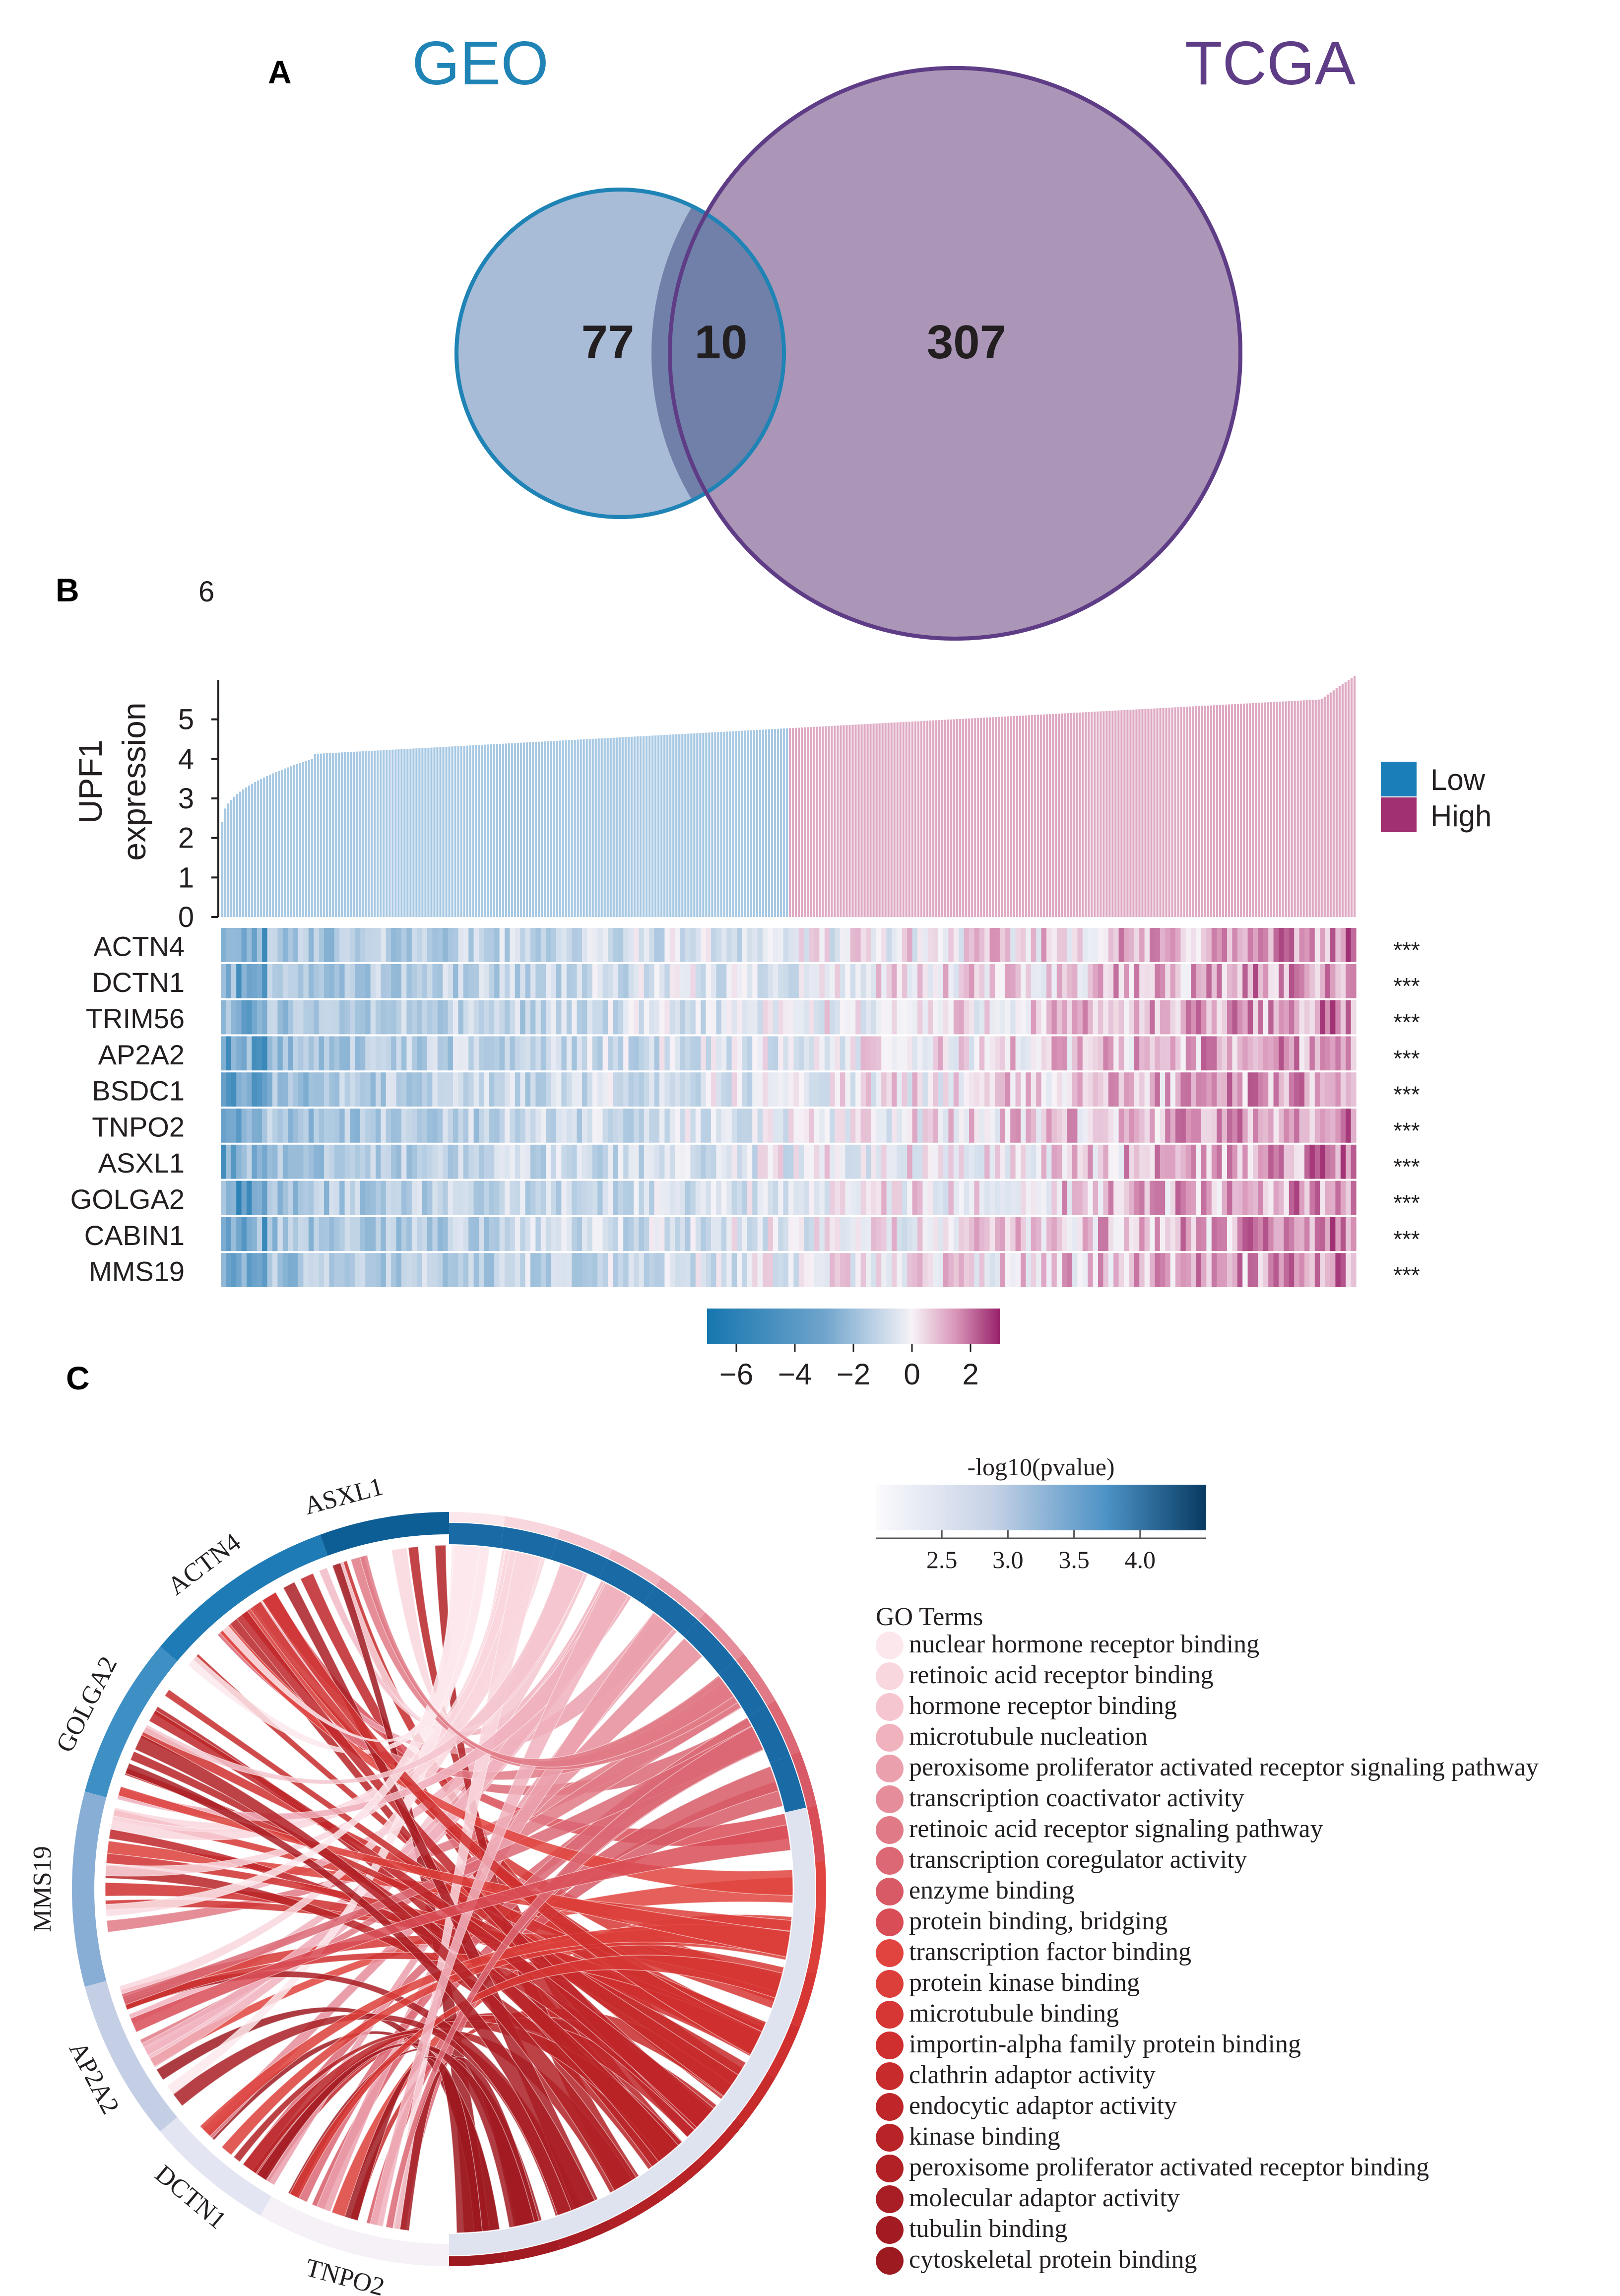 This screenshot has height=2296, width=1620. What do you see at coordinates (890, 2076) in the screenshot?
I see `go-legend-swatch` at bounding box center [890, 2076].